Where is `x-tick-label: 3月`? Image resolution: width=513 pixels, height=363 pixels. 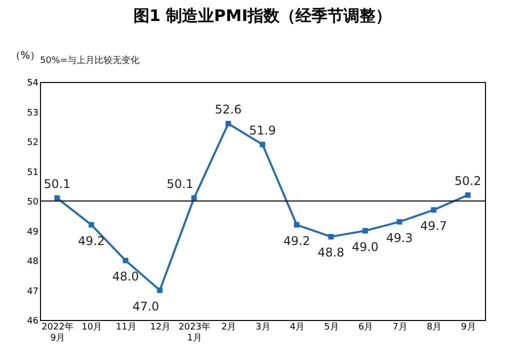
x-tick-label: 3月 is located at coordinates (263, 327).